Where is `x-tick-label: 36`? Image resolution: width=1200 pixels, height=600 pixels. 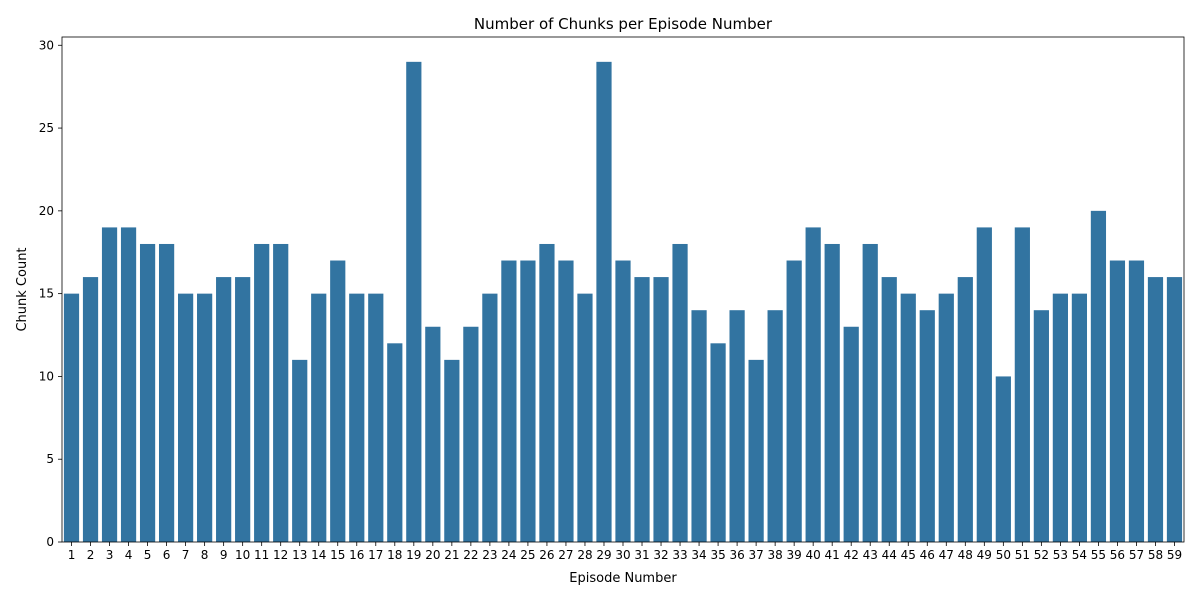 x-tick-label: 36 is located at coordinates (736, 555).